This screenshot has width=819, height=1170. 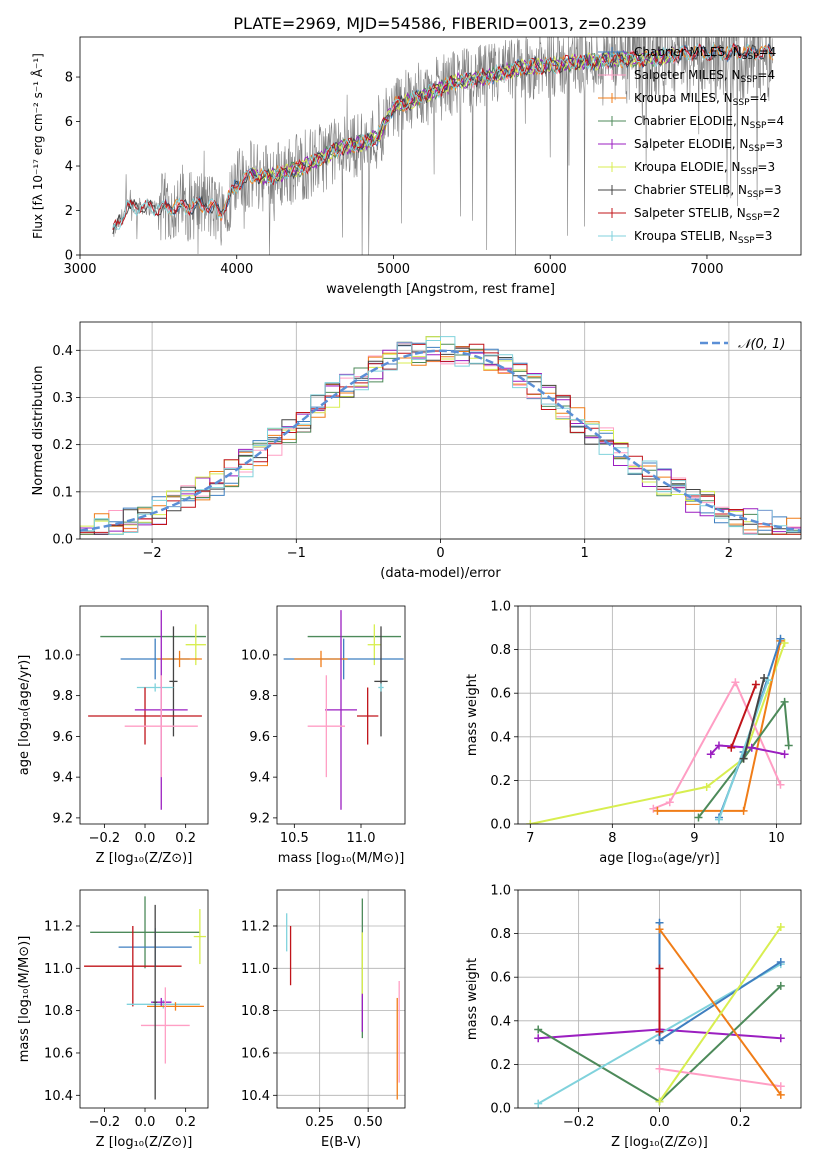 What do you see at coordinates (69, 78) in the screenshot?
I see `y-tick-label: 8` at bounding box center [69, 78].